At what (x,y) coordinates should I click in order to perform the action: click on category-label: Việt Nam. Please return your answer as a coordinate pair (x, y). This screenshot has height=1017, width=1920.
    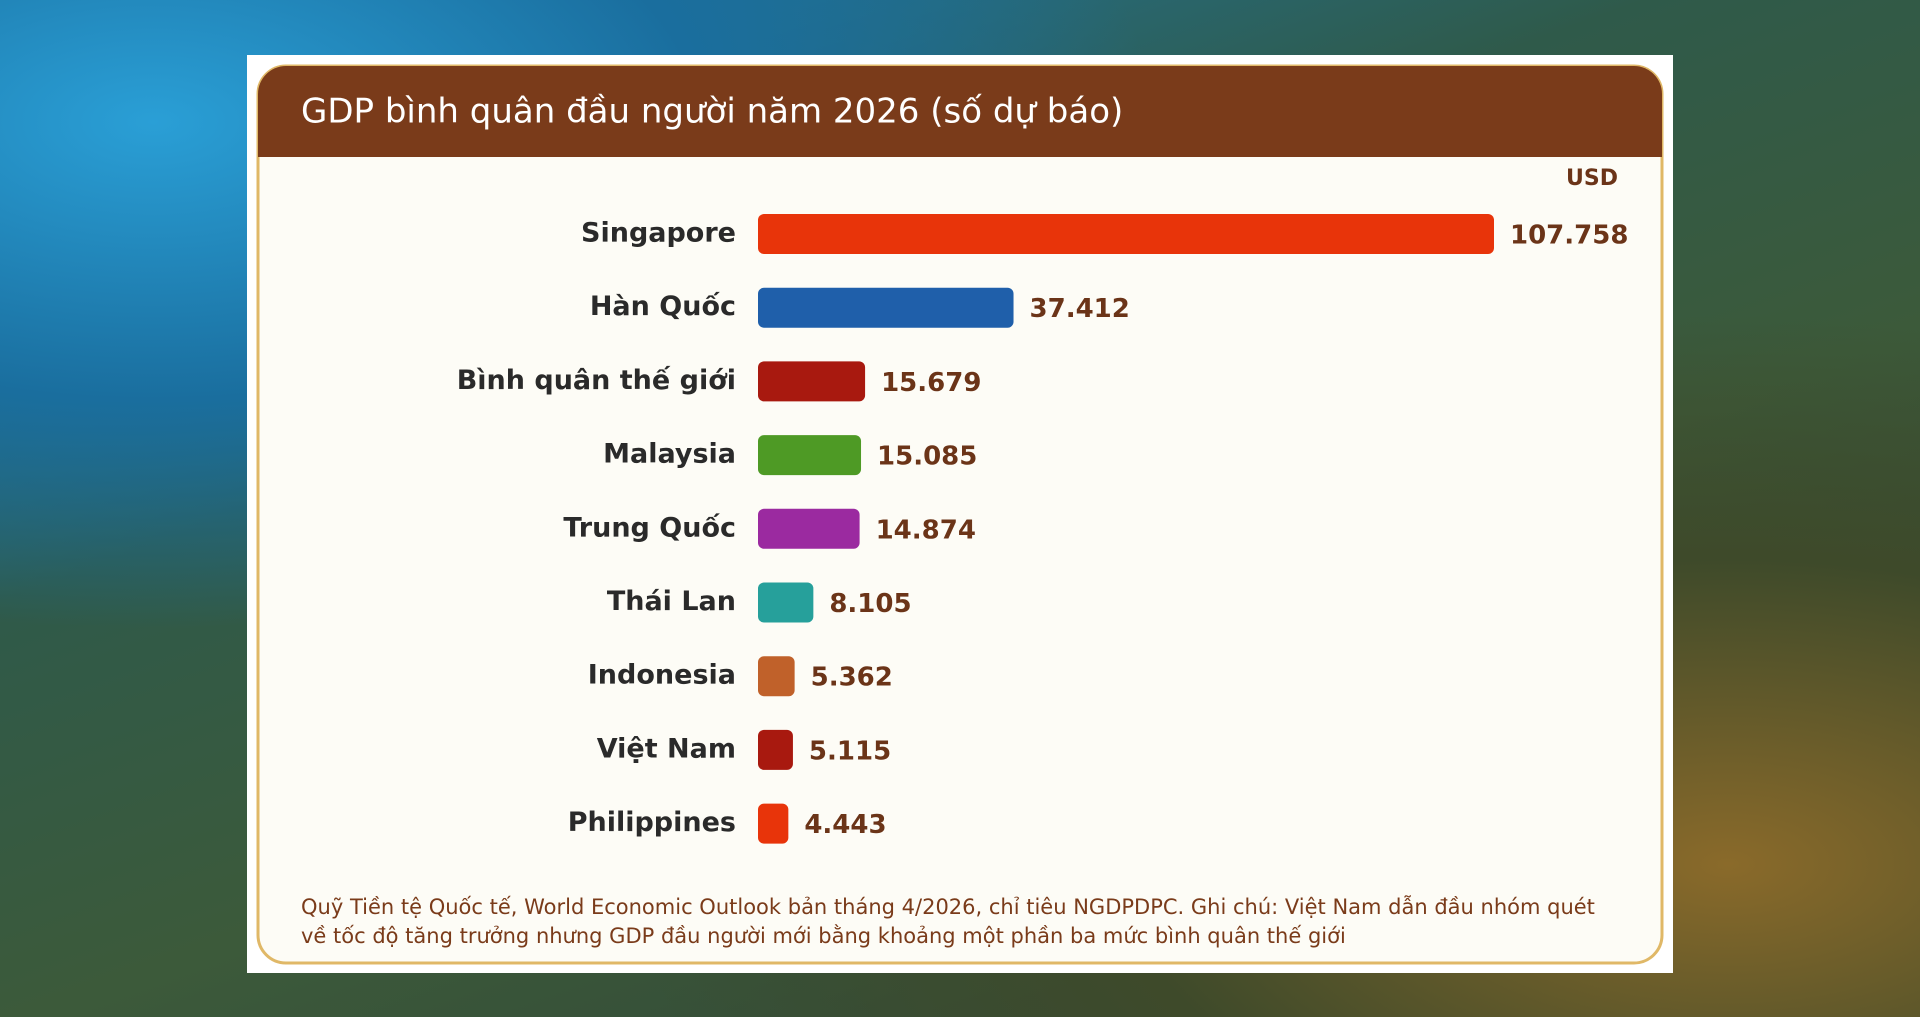
    Looking at the image, I should click on (666, 748).